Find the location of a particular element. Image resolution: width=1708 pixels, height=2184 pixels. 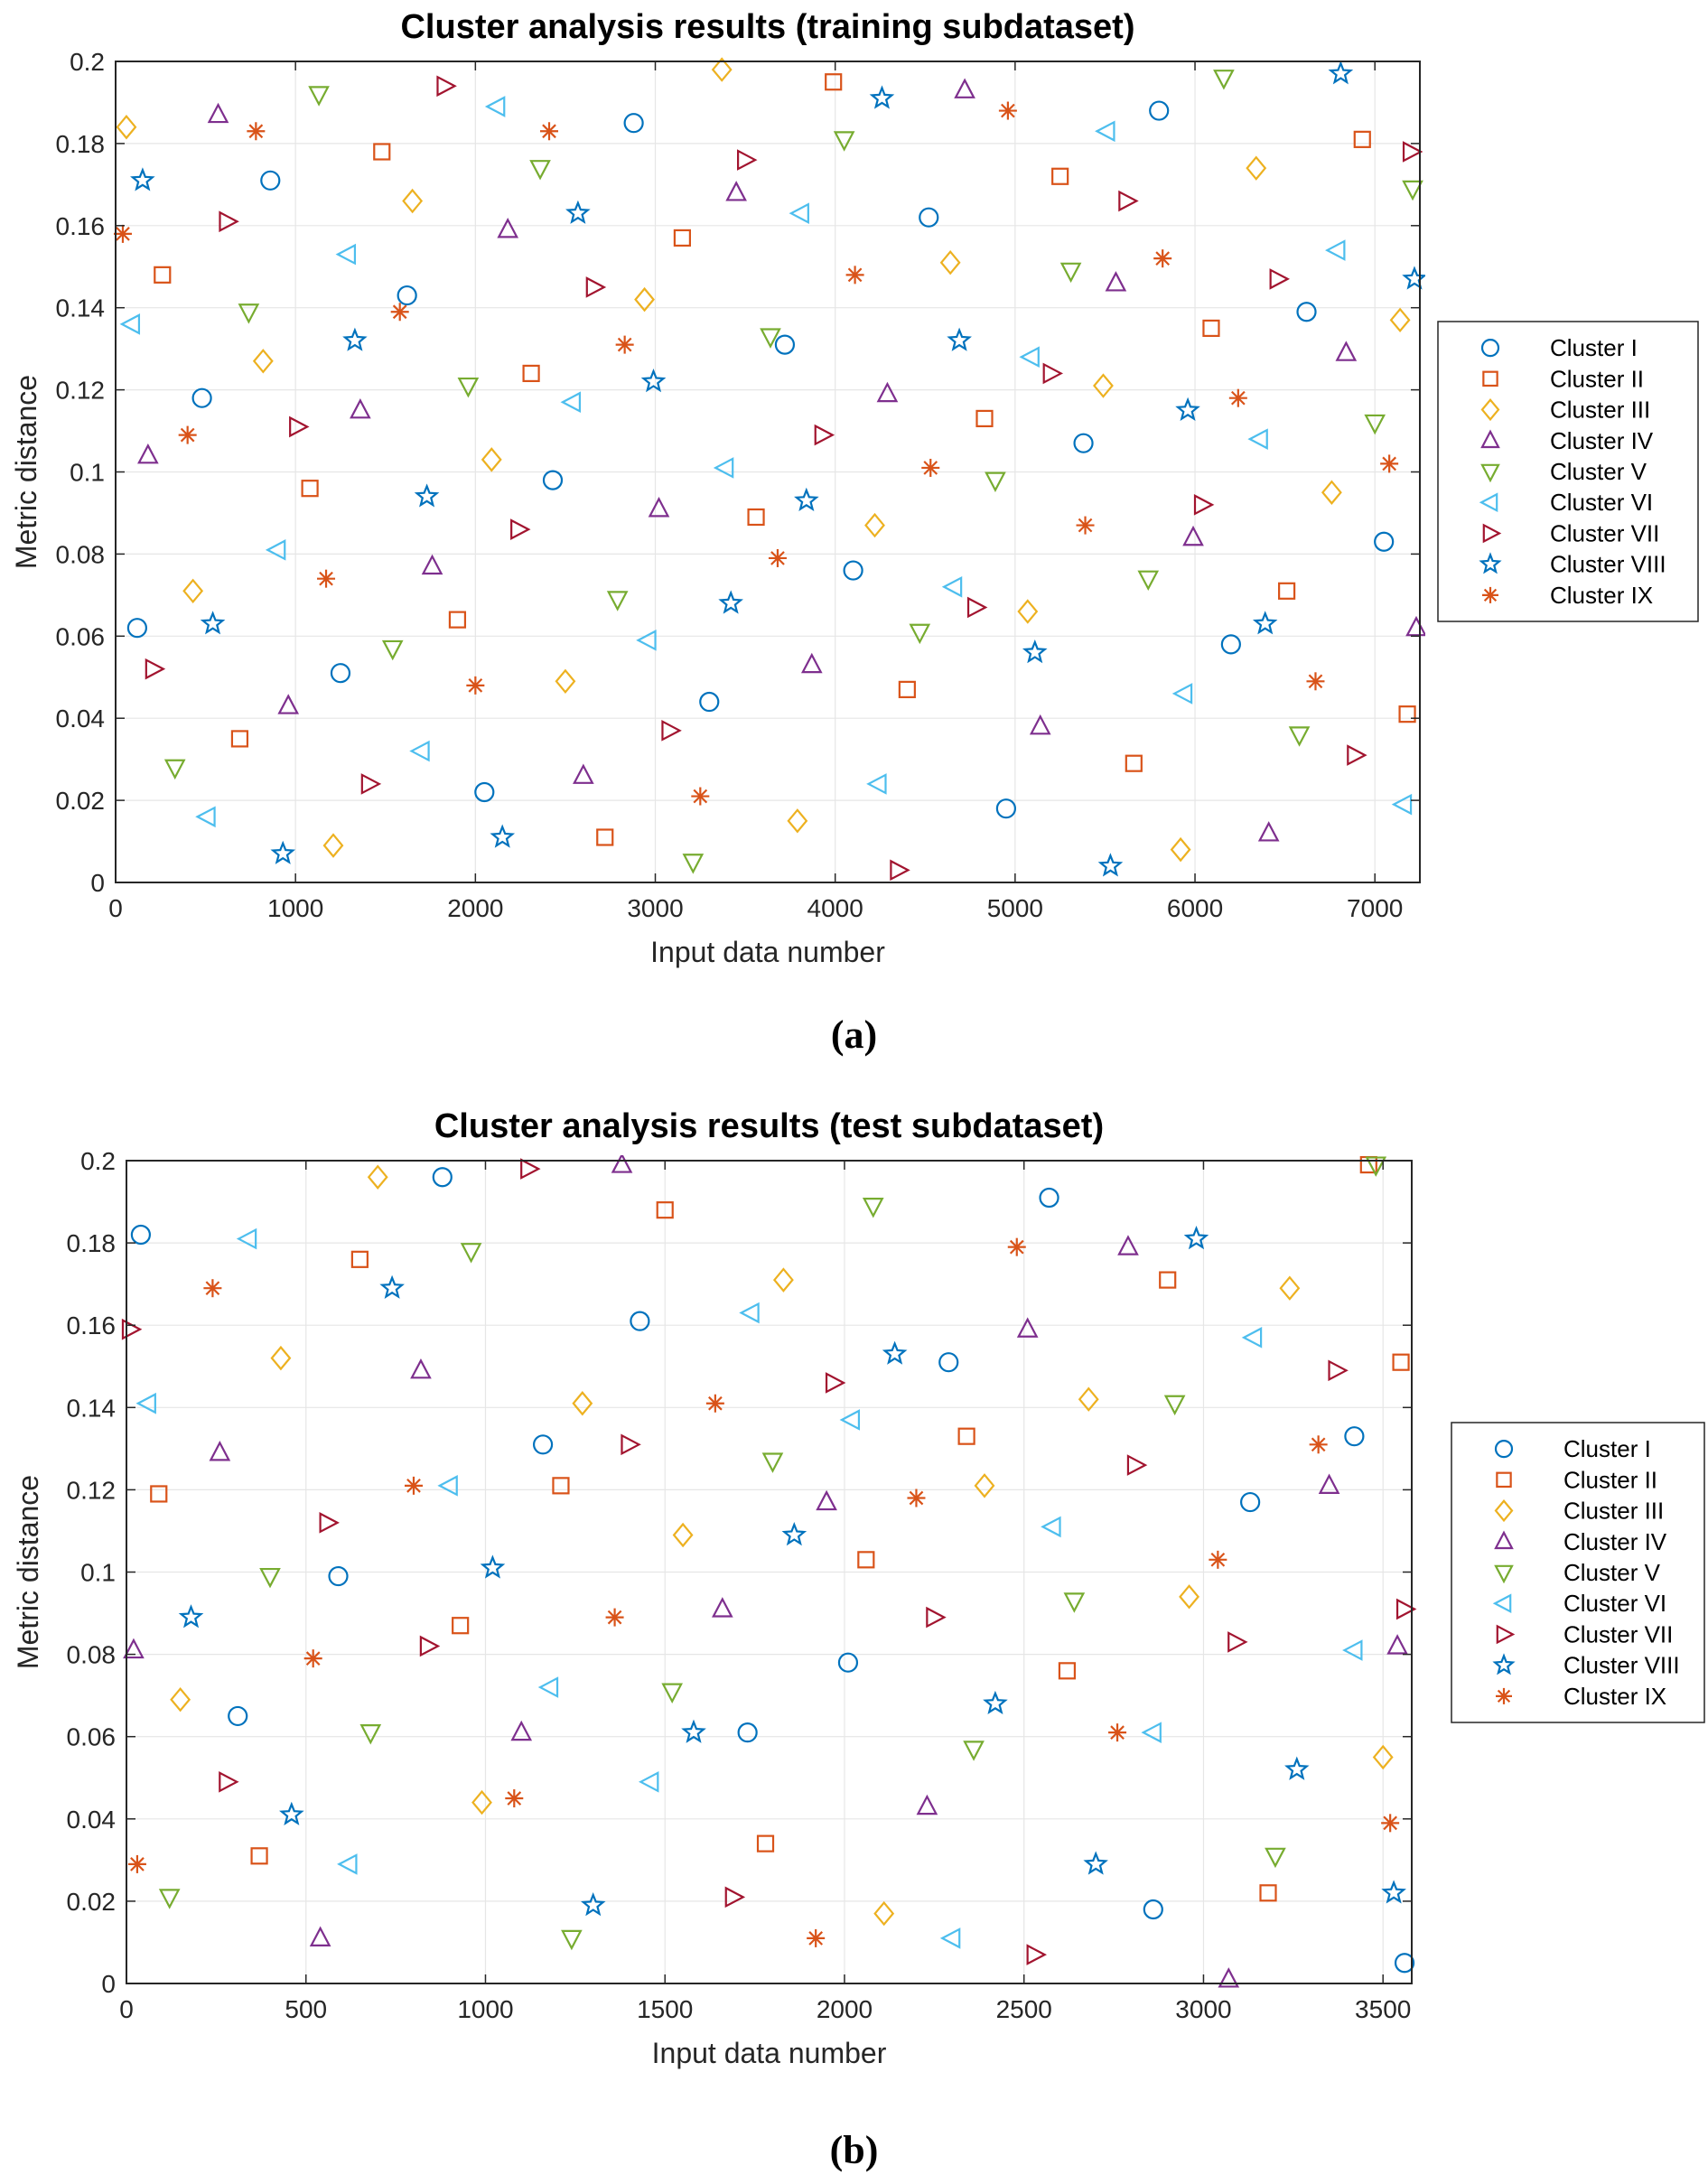

x-axis-label-b: Input data number is located at coordinates (770, 2053).